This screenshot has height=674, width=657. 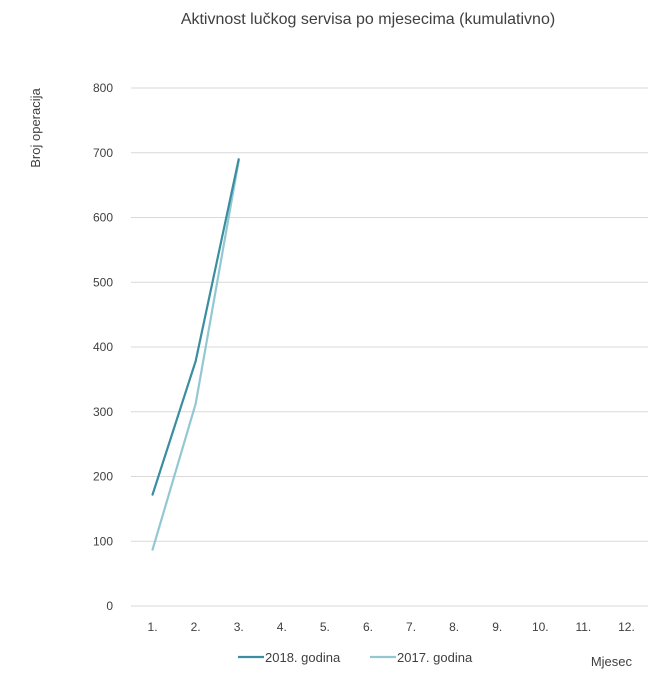 What do you see at coordinates (612, 661) in the screenshot?
I see `x-axis-label: Mjesec` at bounding box center [612, 661].